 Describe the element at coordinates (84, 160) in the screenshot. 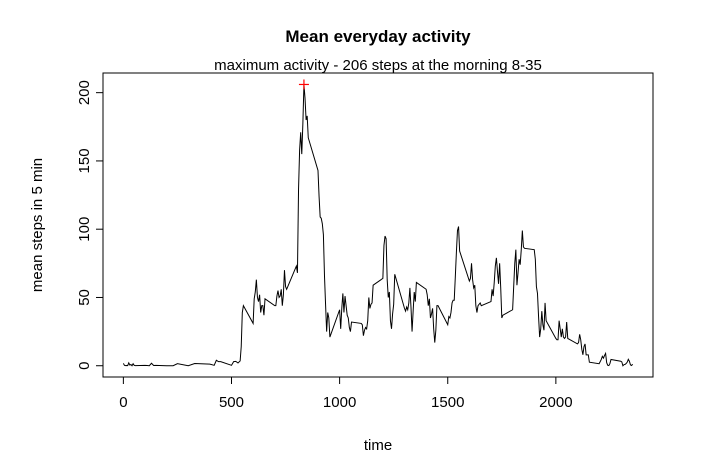

I see `y-tick-label: 150` at that location.